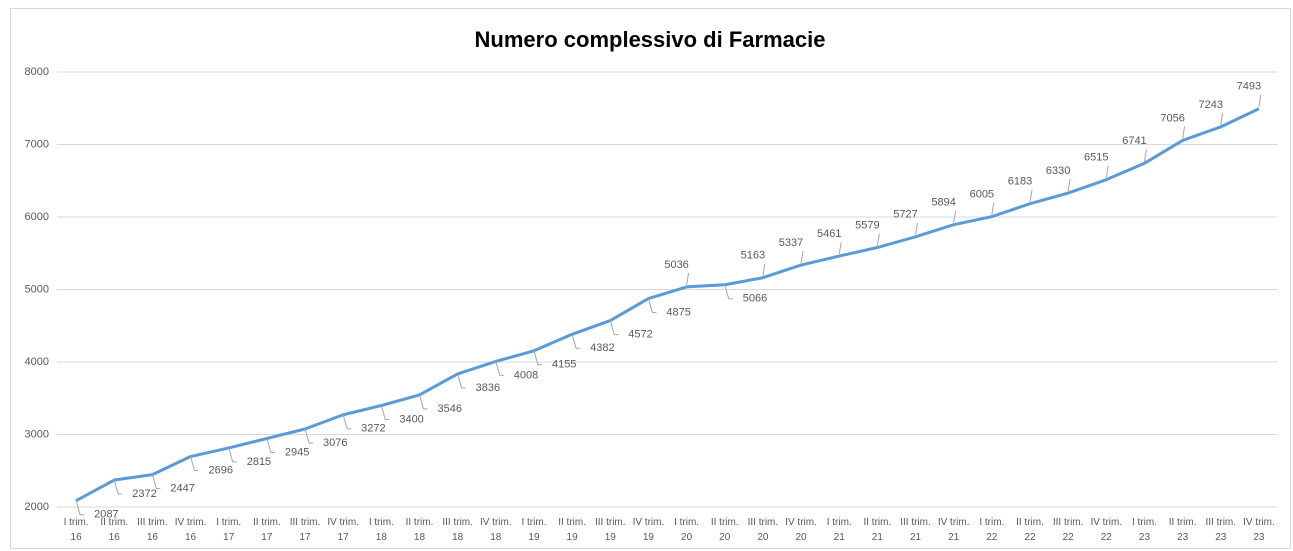  I want to click on data-label: 3836, so click(488, 388).